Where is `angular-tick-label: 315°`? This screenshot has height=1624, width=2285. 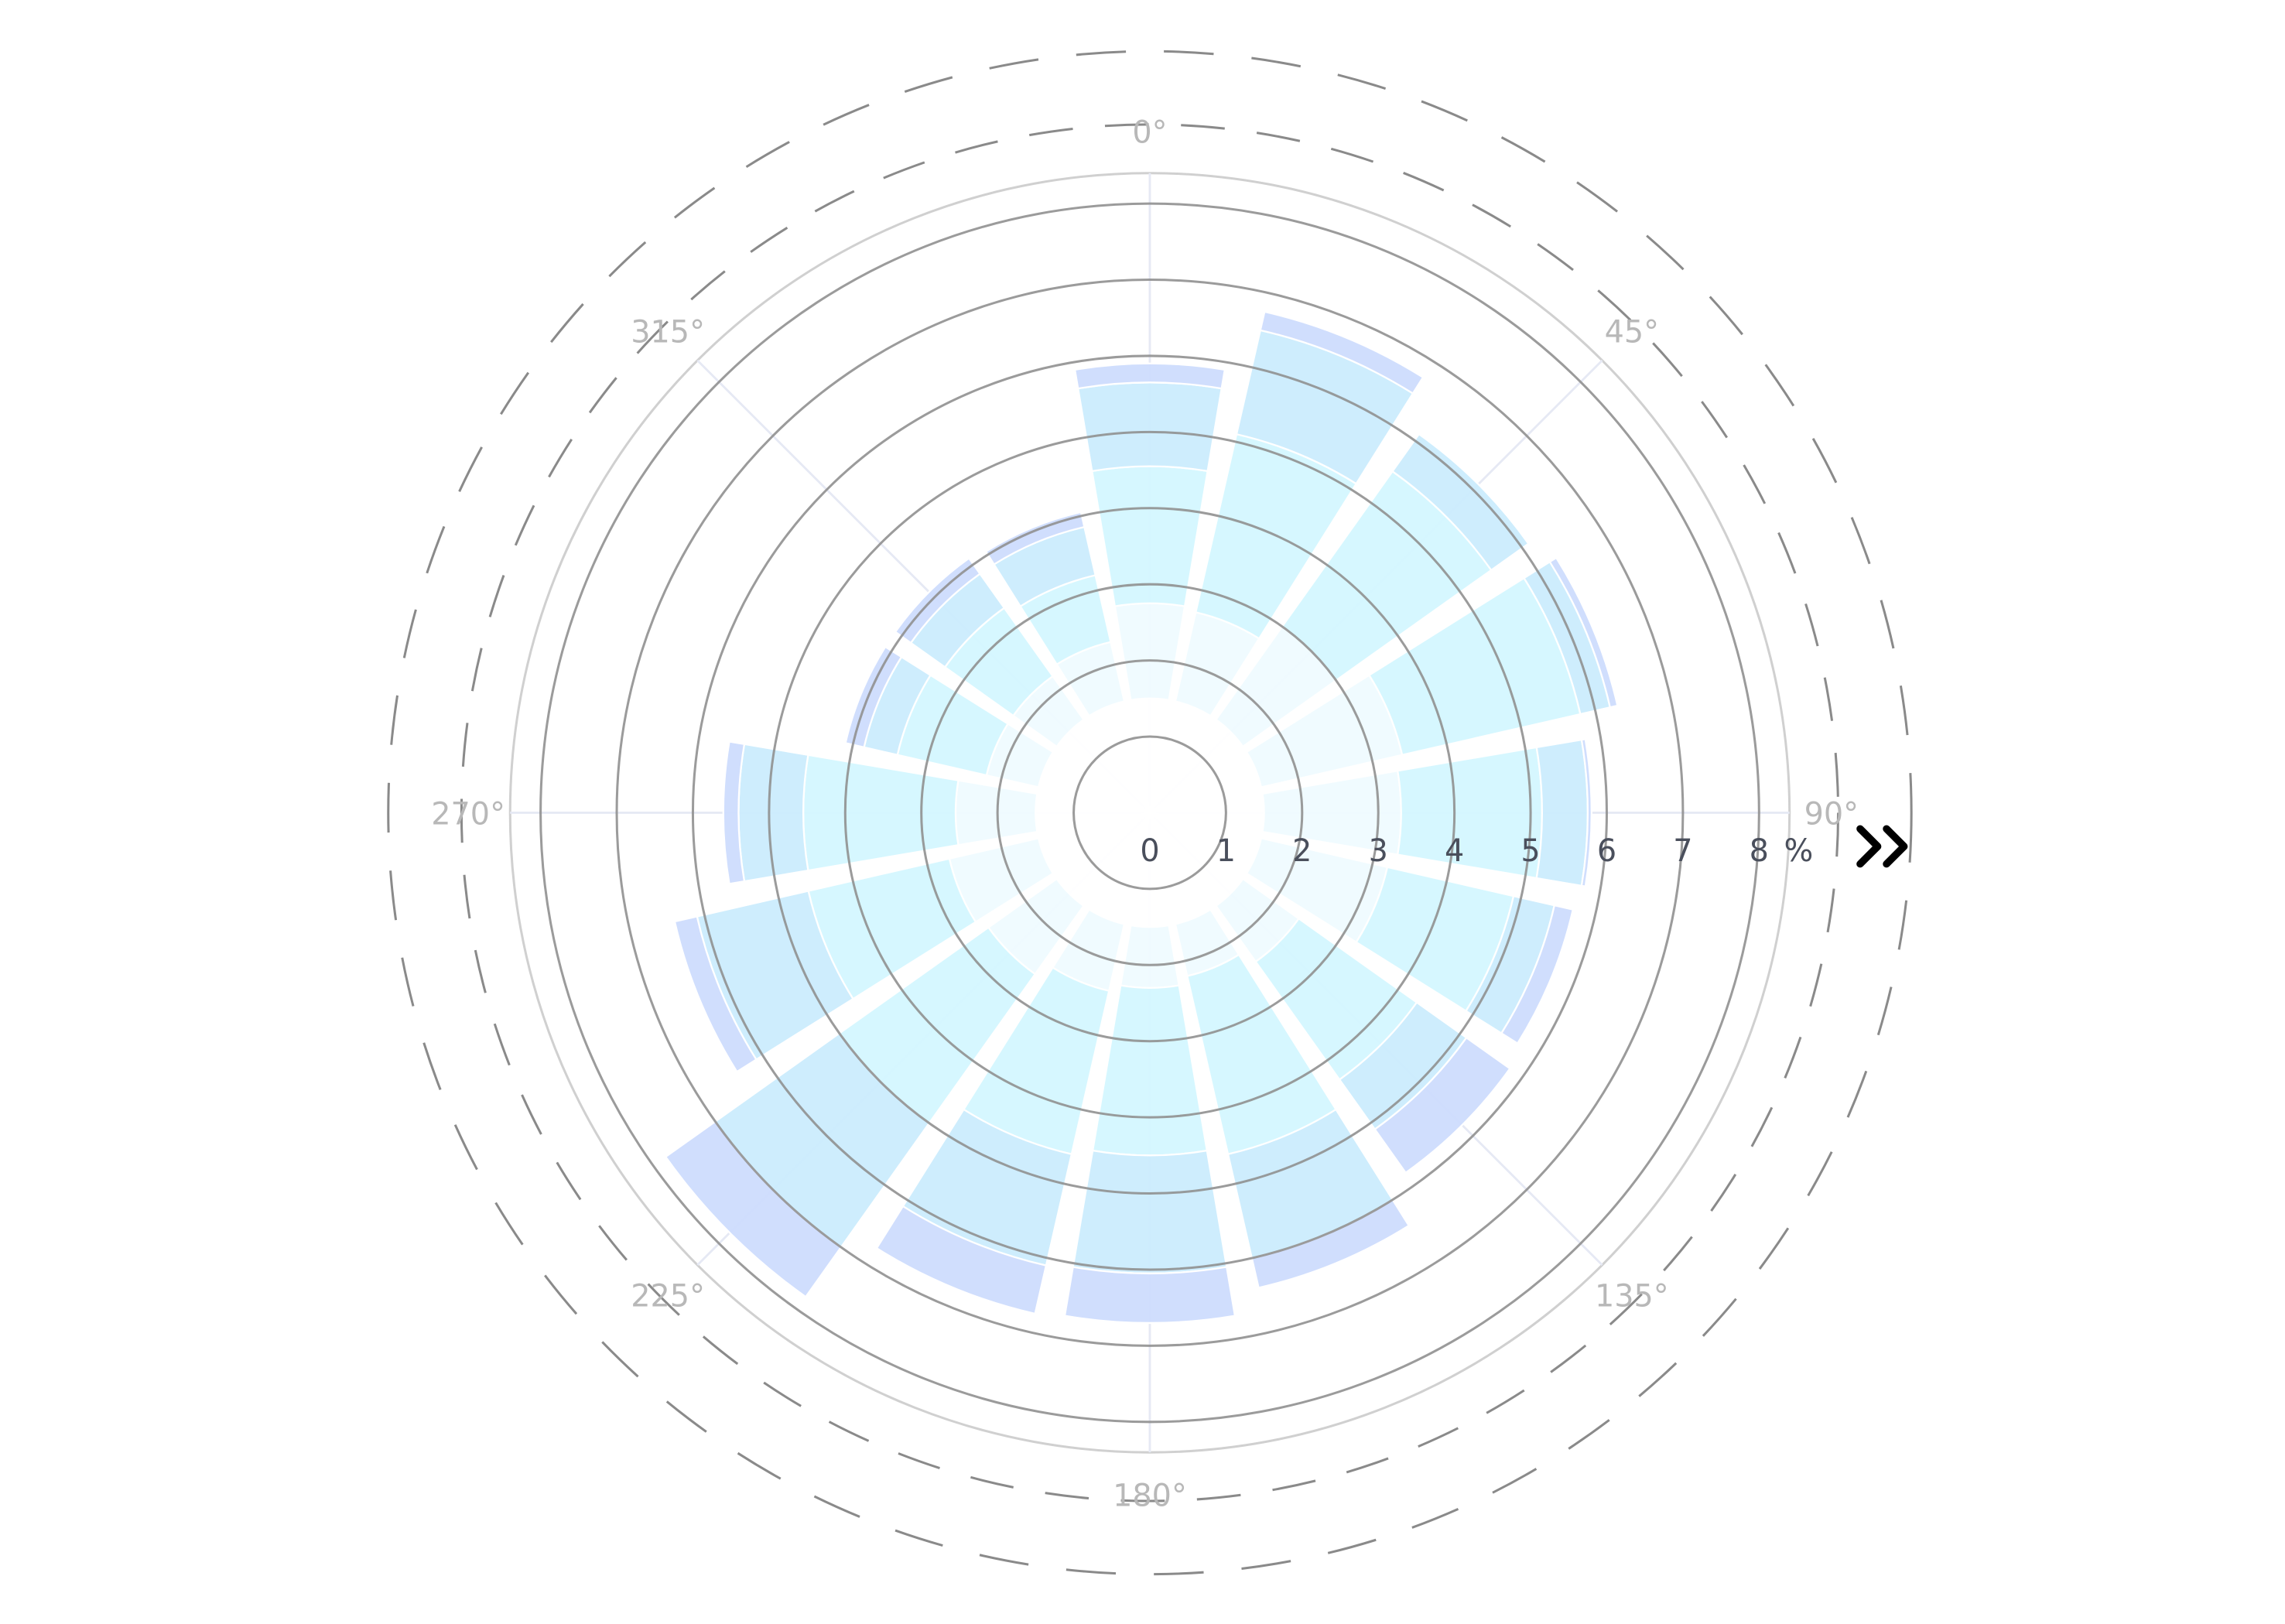
angular-tick-label: 315° is located at coordinates (668, 332).